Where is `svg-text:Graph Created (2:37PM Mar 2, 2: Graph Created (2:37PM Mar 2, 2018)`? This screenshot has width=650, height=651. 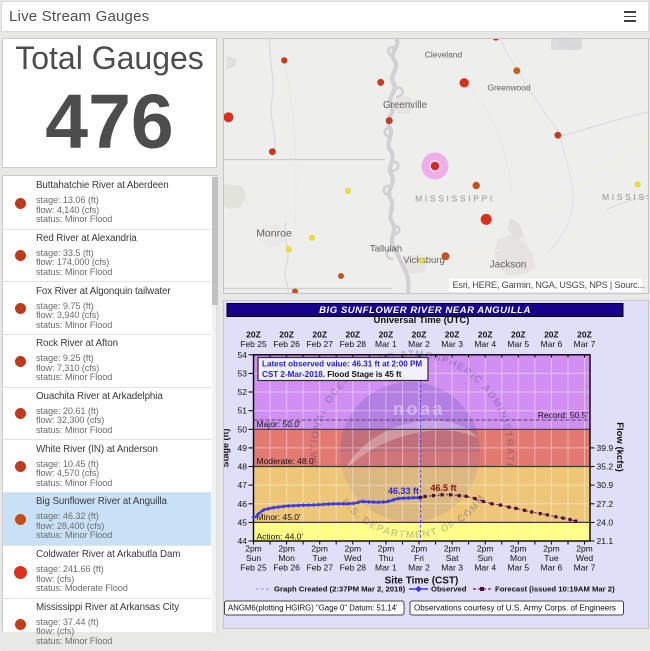 svg-text:Graph Created (2:37PM Mar 2, 2: Graph Created (2:37PM Mar 2, 2018) is located at coordinates (340, 589).